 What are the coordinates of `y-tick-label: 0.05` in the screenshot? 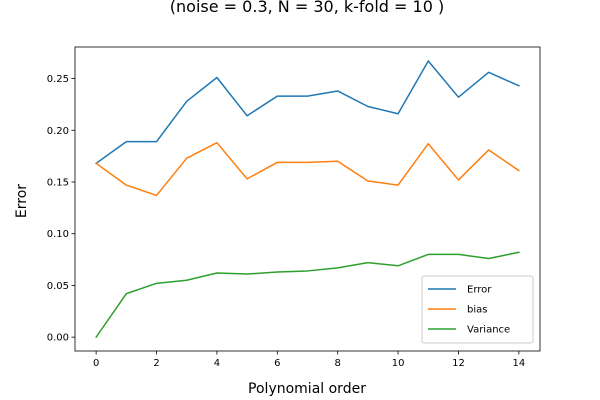 It's located at (58, 286).